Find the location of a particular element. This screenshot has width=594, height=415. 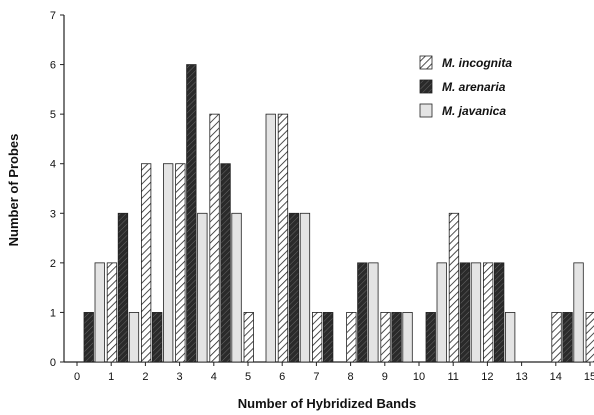

y-tick-label: 4 is located at coordinates (53, 165).